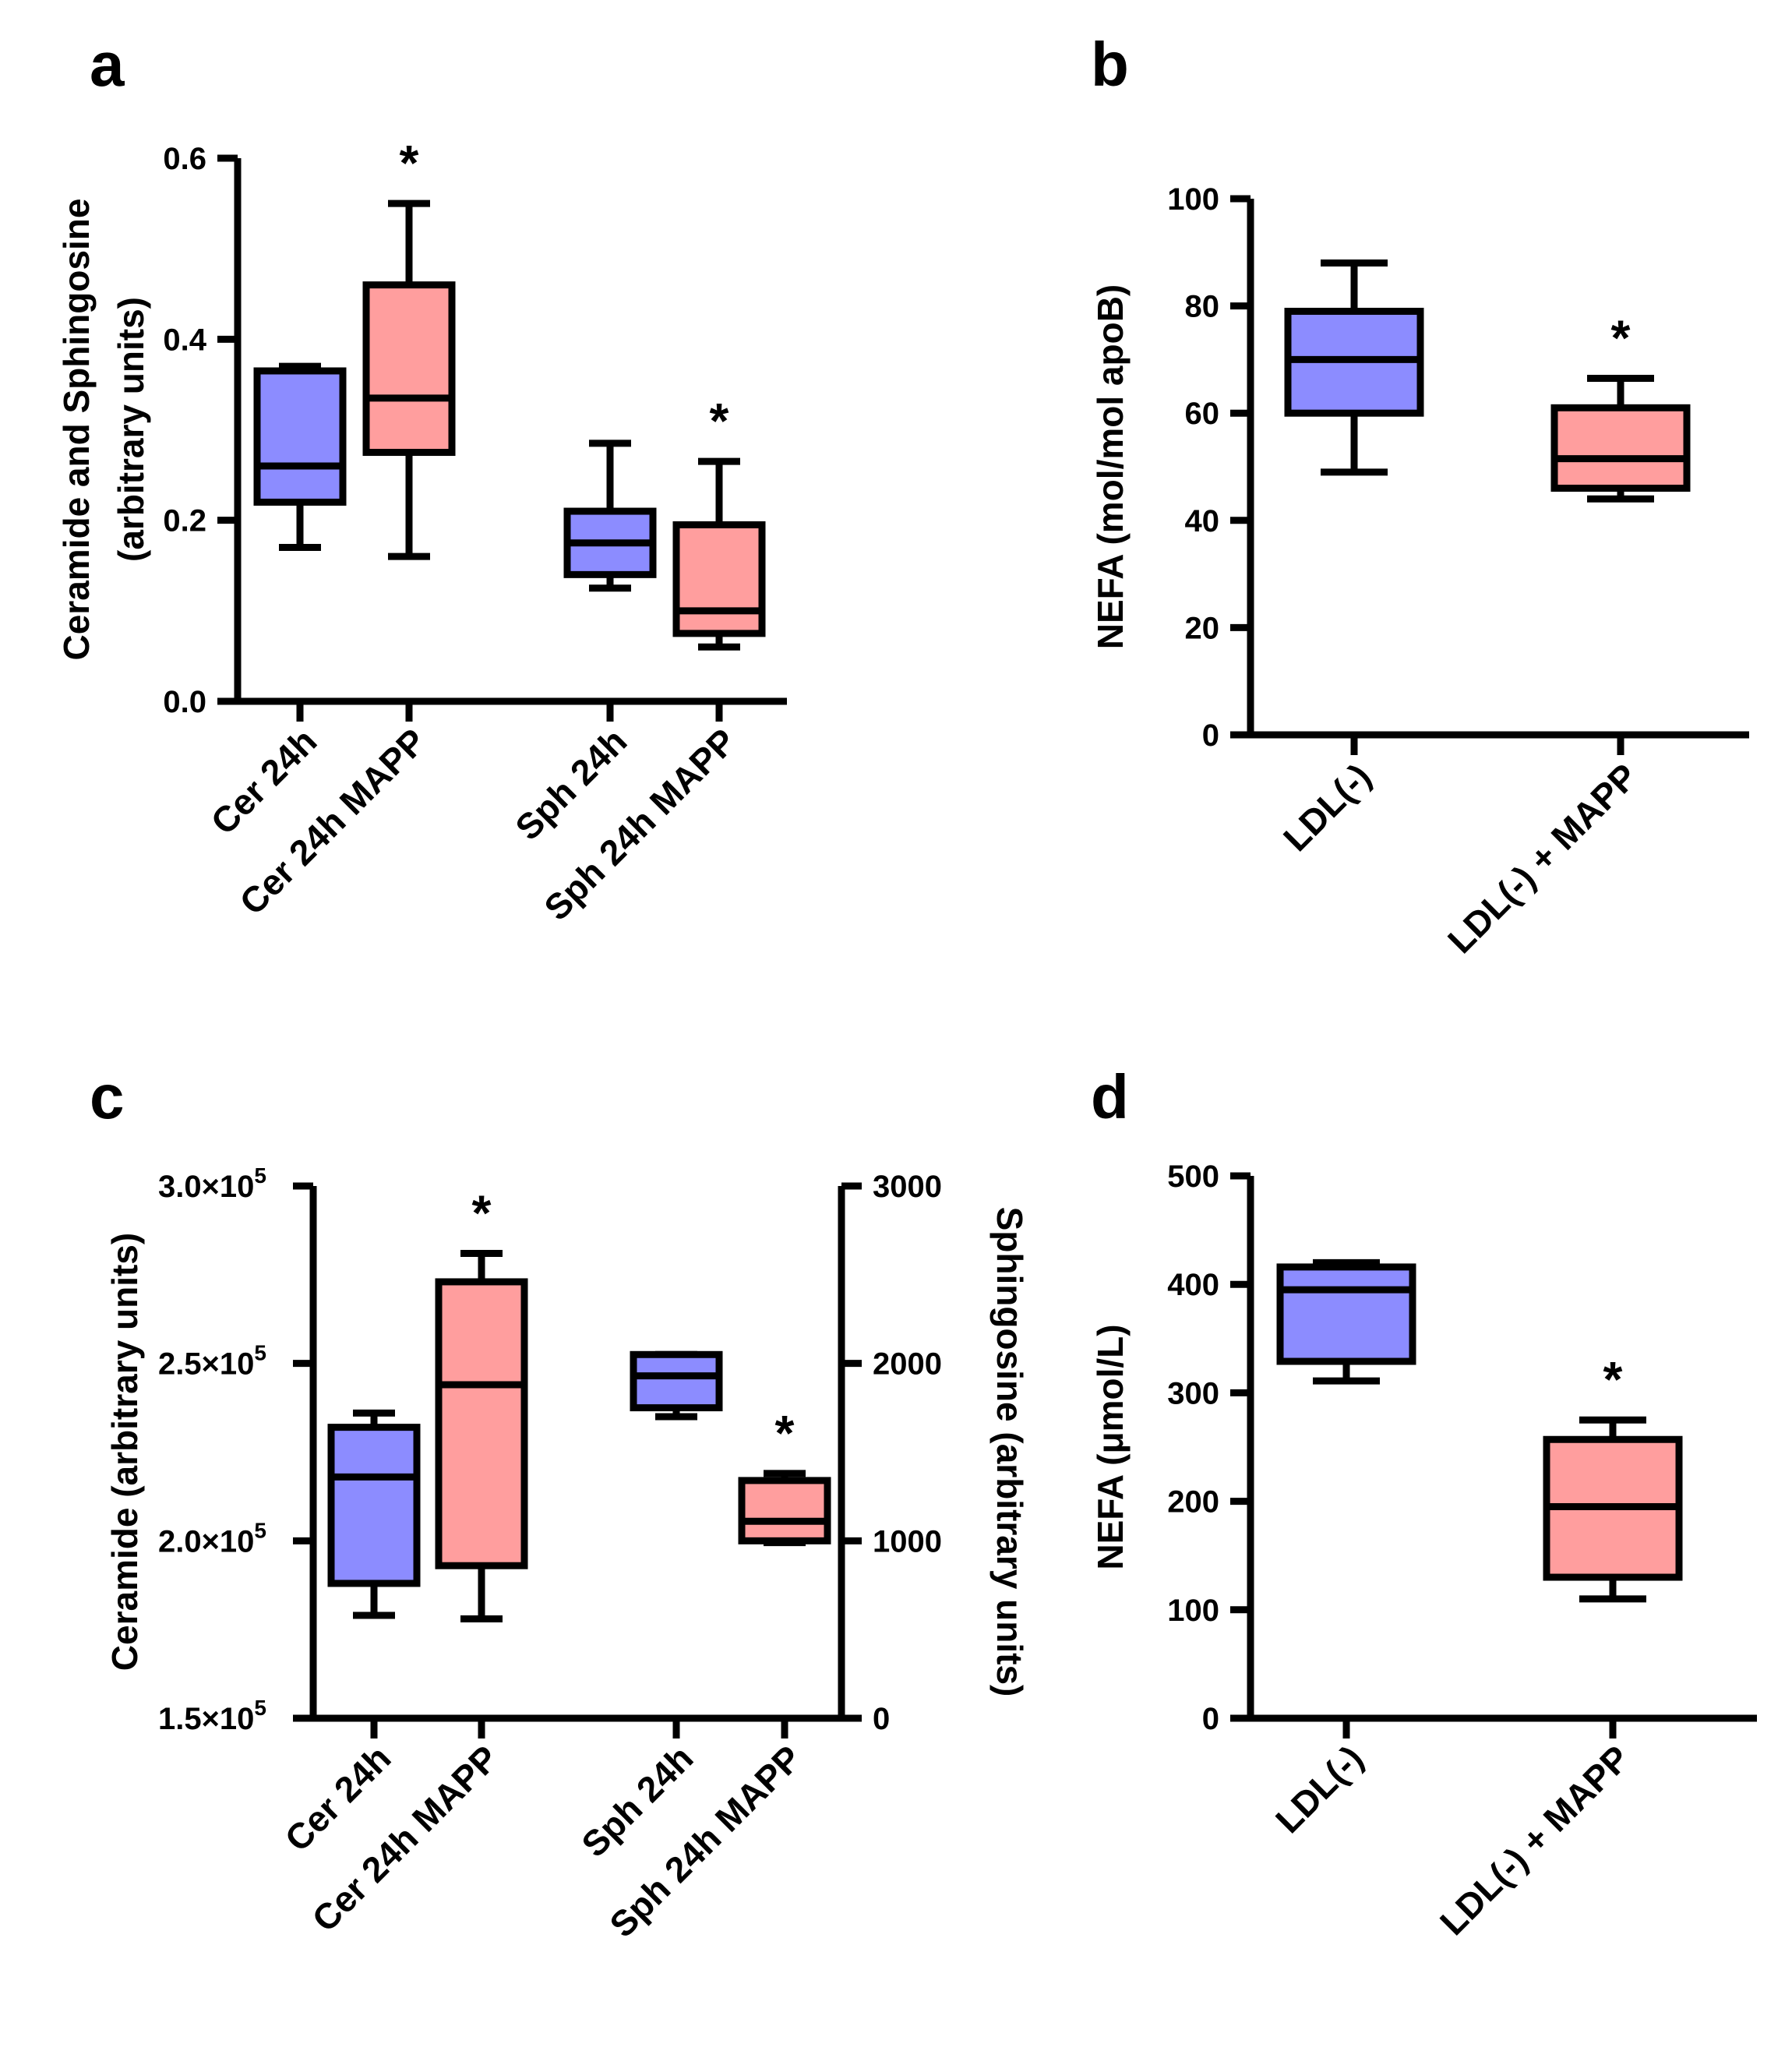  What do you see at coordinates (1193, 1177) in the screenshot?
I see `y-tick-label: 500` at bounding box center [1193, 1177].